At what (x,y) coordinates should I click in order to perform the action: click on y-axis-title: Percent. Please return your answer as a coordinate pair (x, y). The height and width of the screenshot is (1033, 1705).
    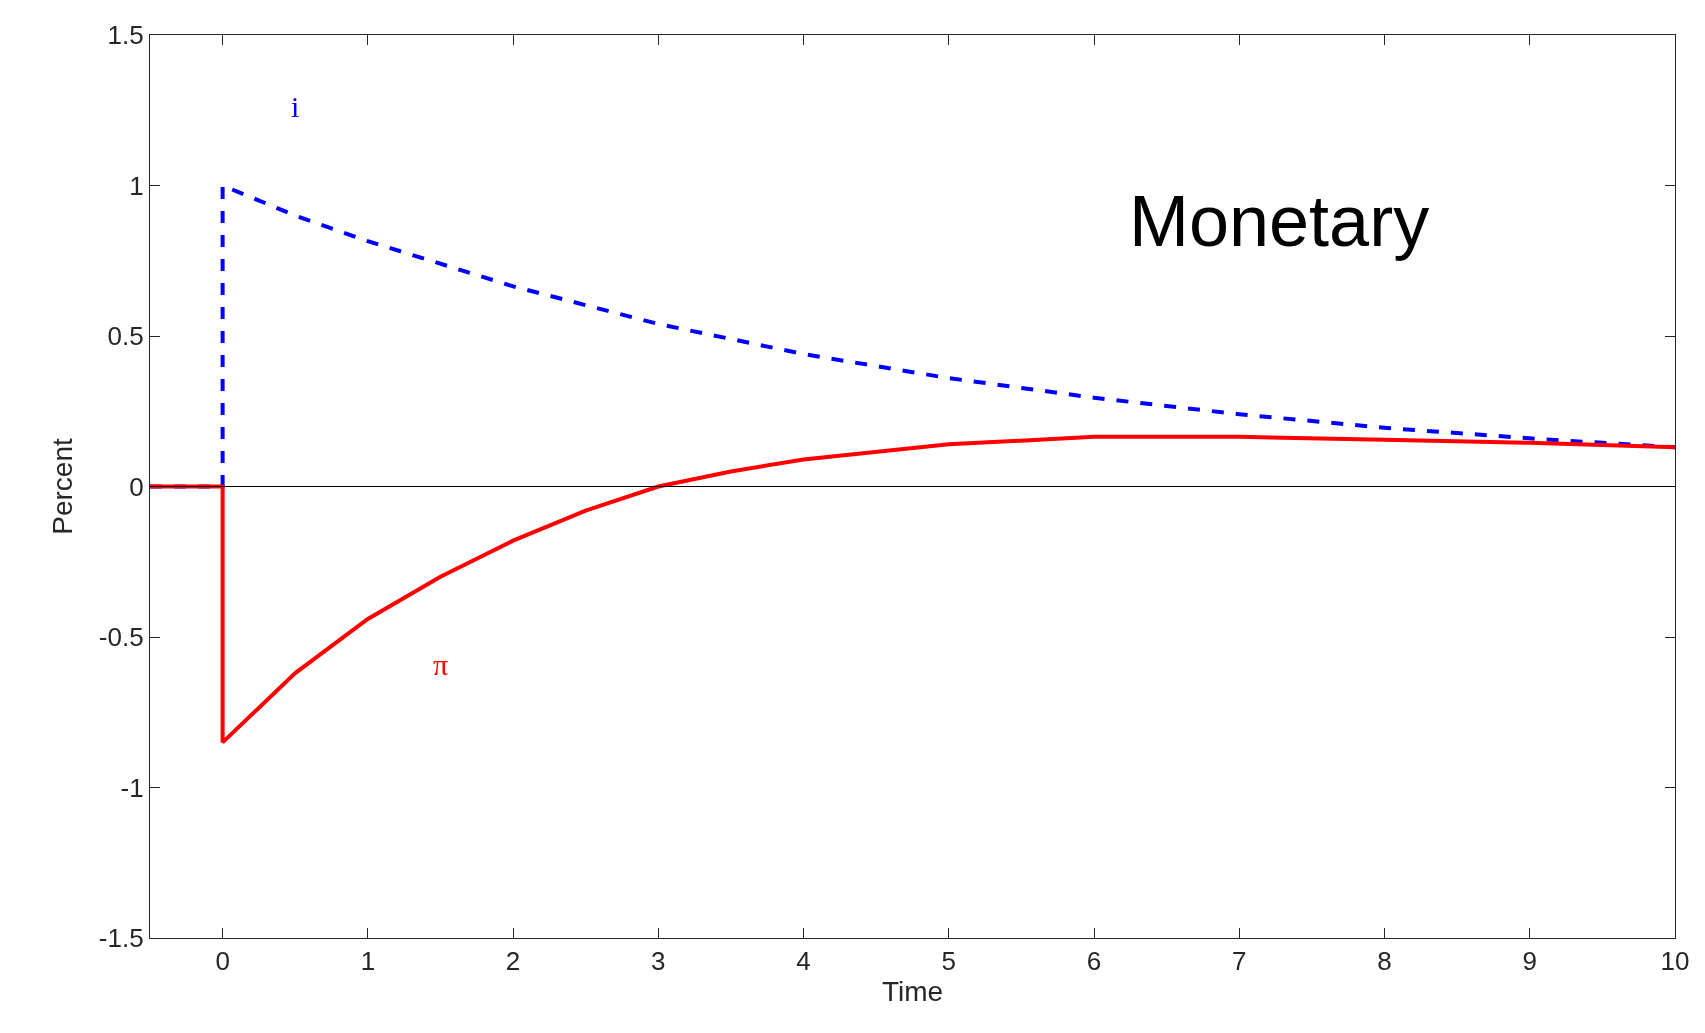
    Looking at the image, I should click on (62, 486).